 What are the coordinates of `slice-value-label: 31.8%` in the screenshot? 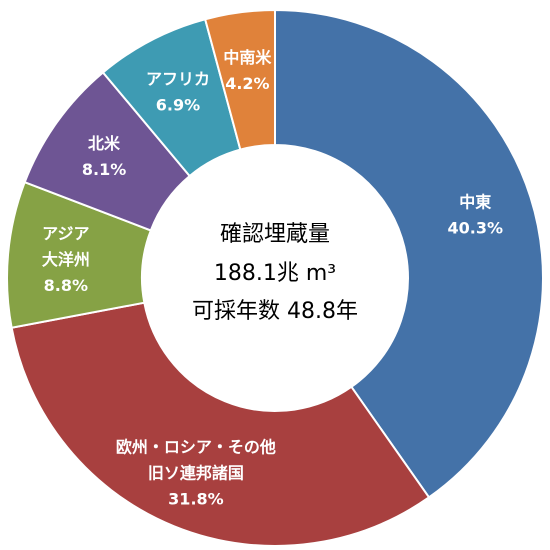 It's located at (196, 499).